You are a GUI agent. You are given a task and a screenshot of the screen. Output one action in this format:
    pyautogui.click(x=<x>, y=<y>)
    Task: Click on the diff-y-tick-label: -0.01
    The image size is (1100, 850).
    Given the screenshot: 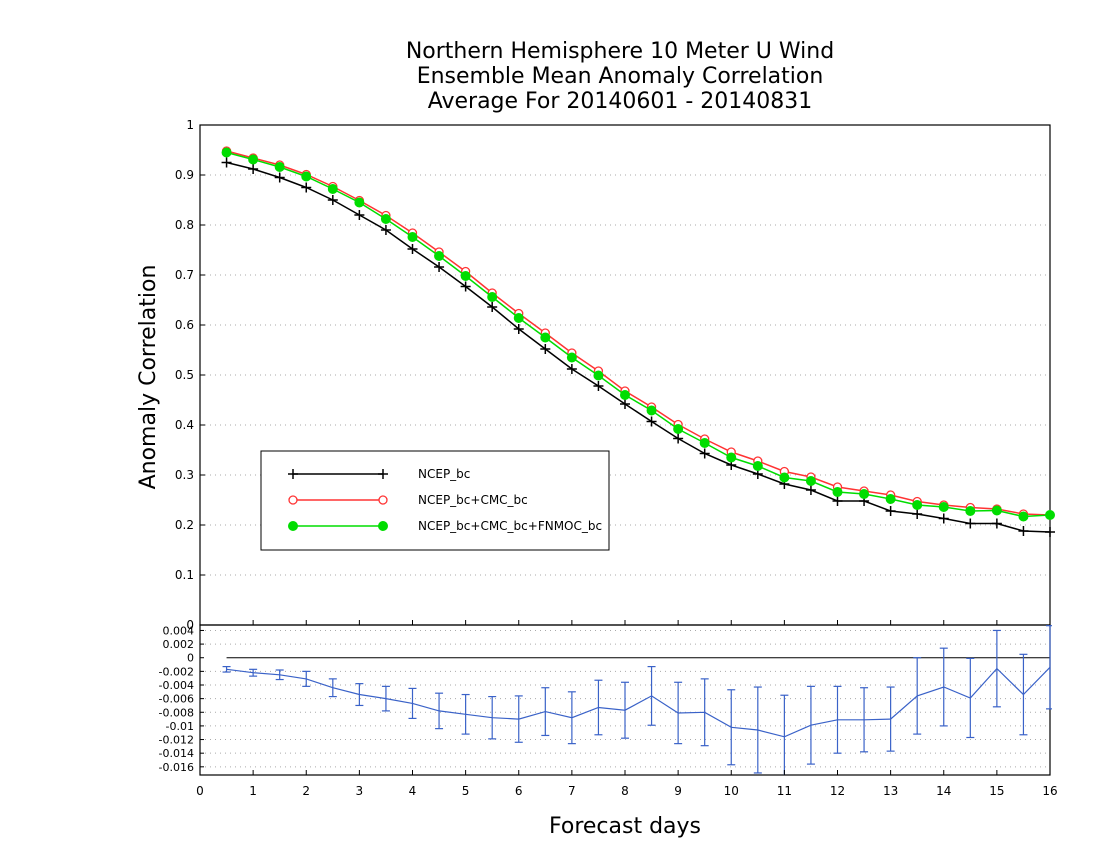 What is the action you would take?
    pyautogui.click(x=180, y=726)
    